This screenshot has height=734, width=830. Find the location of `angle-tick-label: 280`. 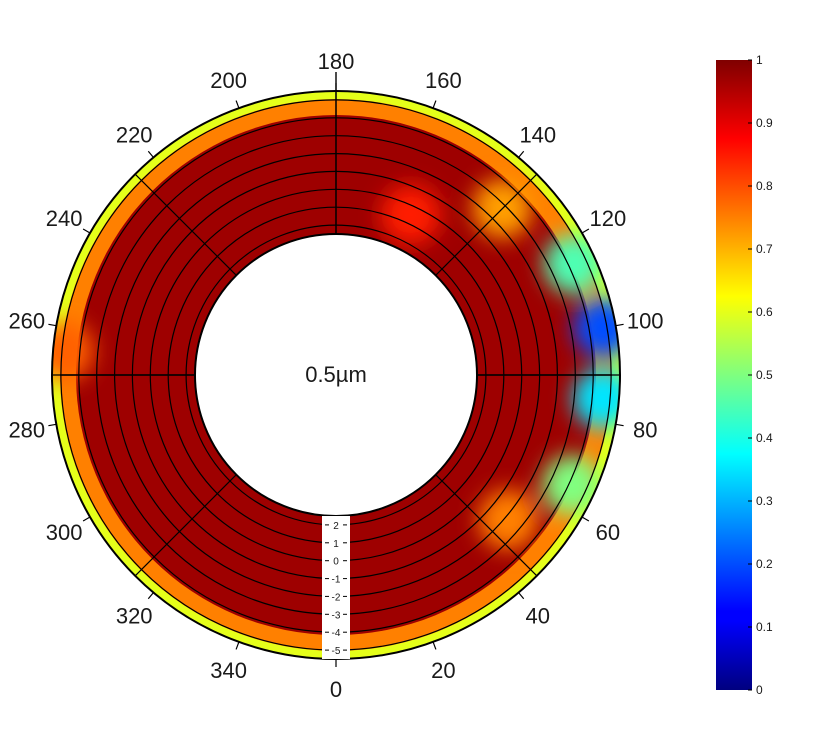

angle-tick-label: 280 is located at coordinates (26, 430).